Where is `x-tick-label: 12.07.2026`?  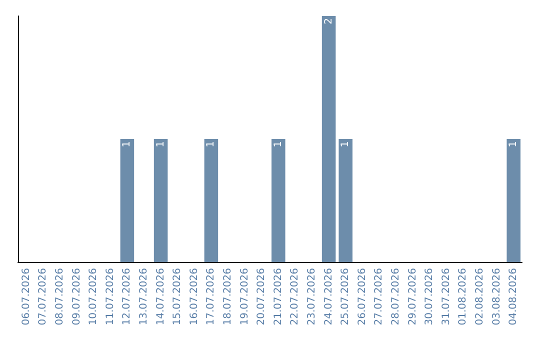
x-tick-label: 12.07.2026 is located at coordinates (127, 297).